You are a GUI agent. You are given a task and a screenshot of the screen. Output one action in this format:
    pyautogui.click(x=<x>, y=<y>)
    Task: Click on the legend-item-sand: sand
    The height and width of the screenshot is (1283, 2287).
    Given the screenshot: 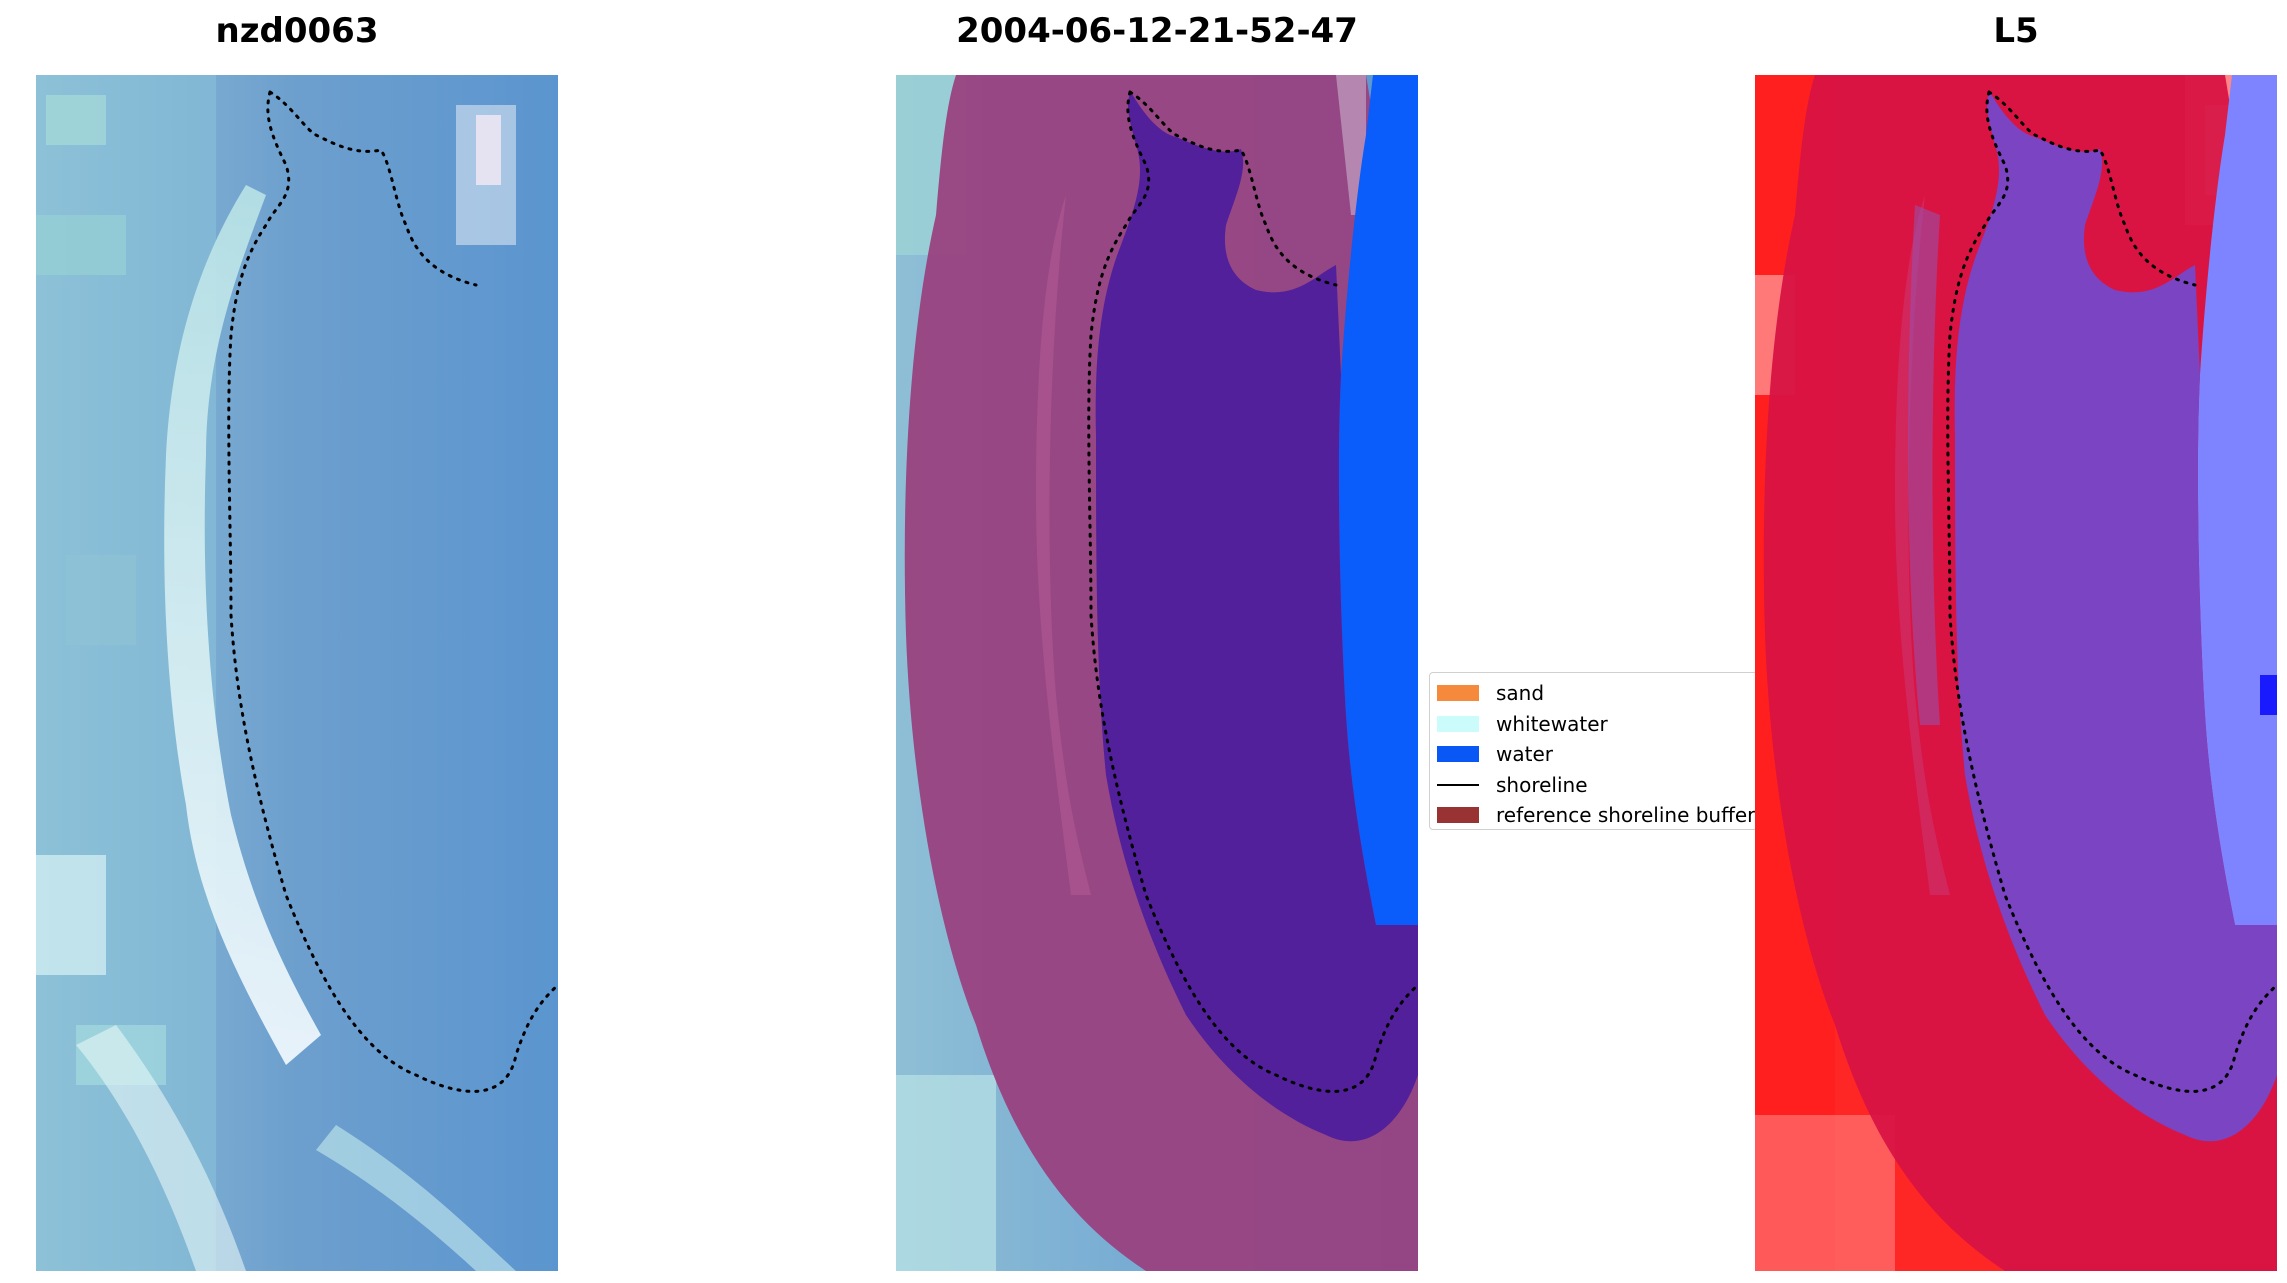 What is the action you would take?
    pyautogui.click(x=1602, y=693)
    